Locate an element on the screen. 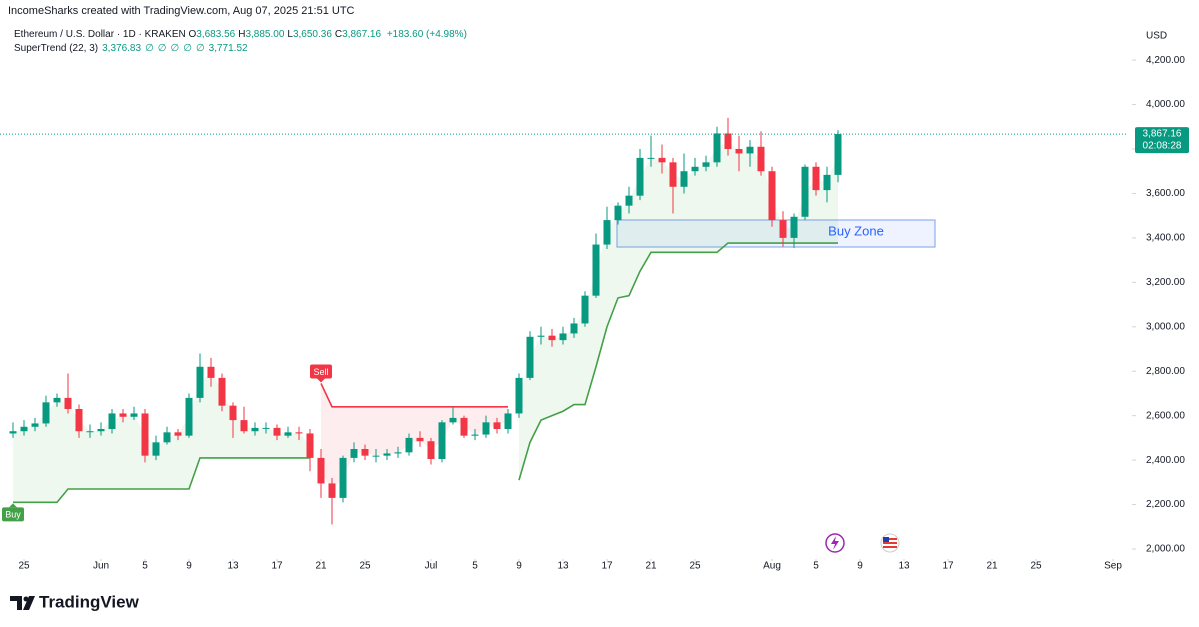  y-tick-label: 3,200.00 is located at coordinates (1165, 282).